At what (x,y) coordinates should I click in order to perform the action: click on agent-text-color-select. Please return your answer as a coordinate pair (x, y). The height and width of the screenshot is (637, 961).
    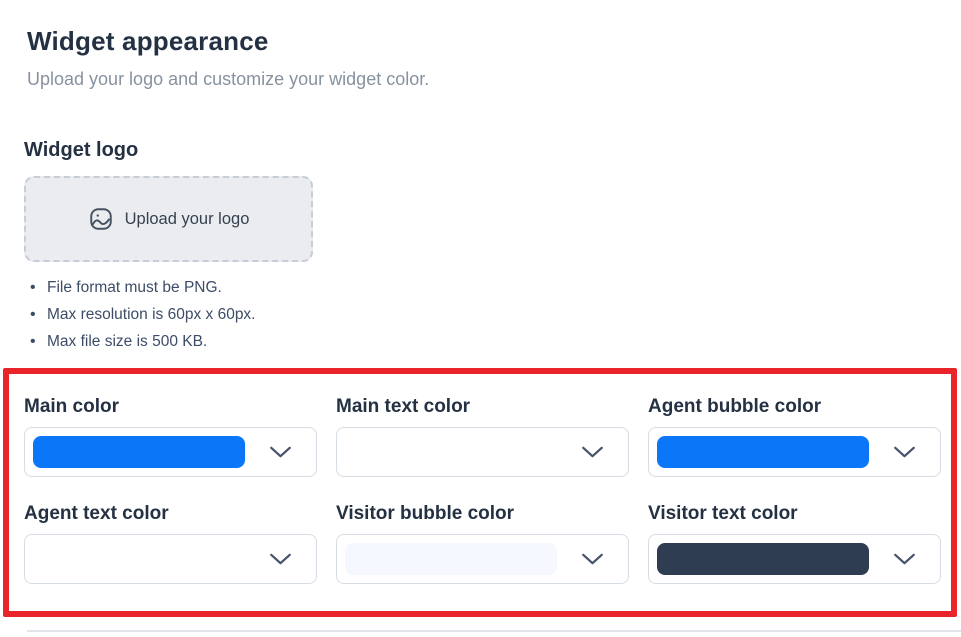
    Looking at the image, I should click on (170, 559).